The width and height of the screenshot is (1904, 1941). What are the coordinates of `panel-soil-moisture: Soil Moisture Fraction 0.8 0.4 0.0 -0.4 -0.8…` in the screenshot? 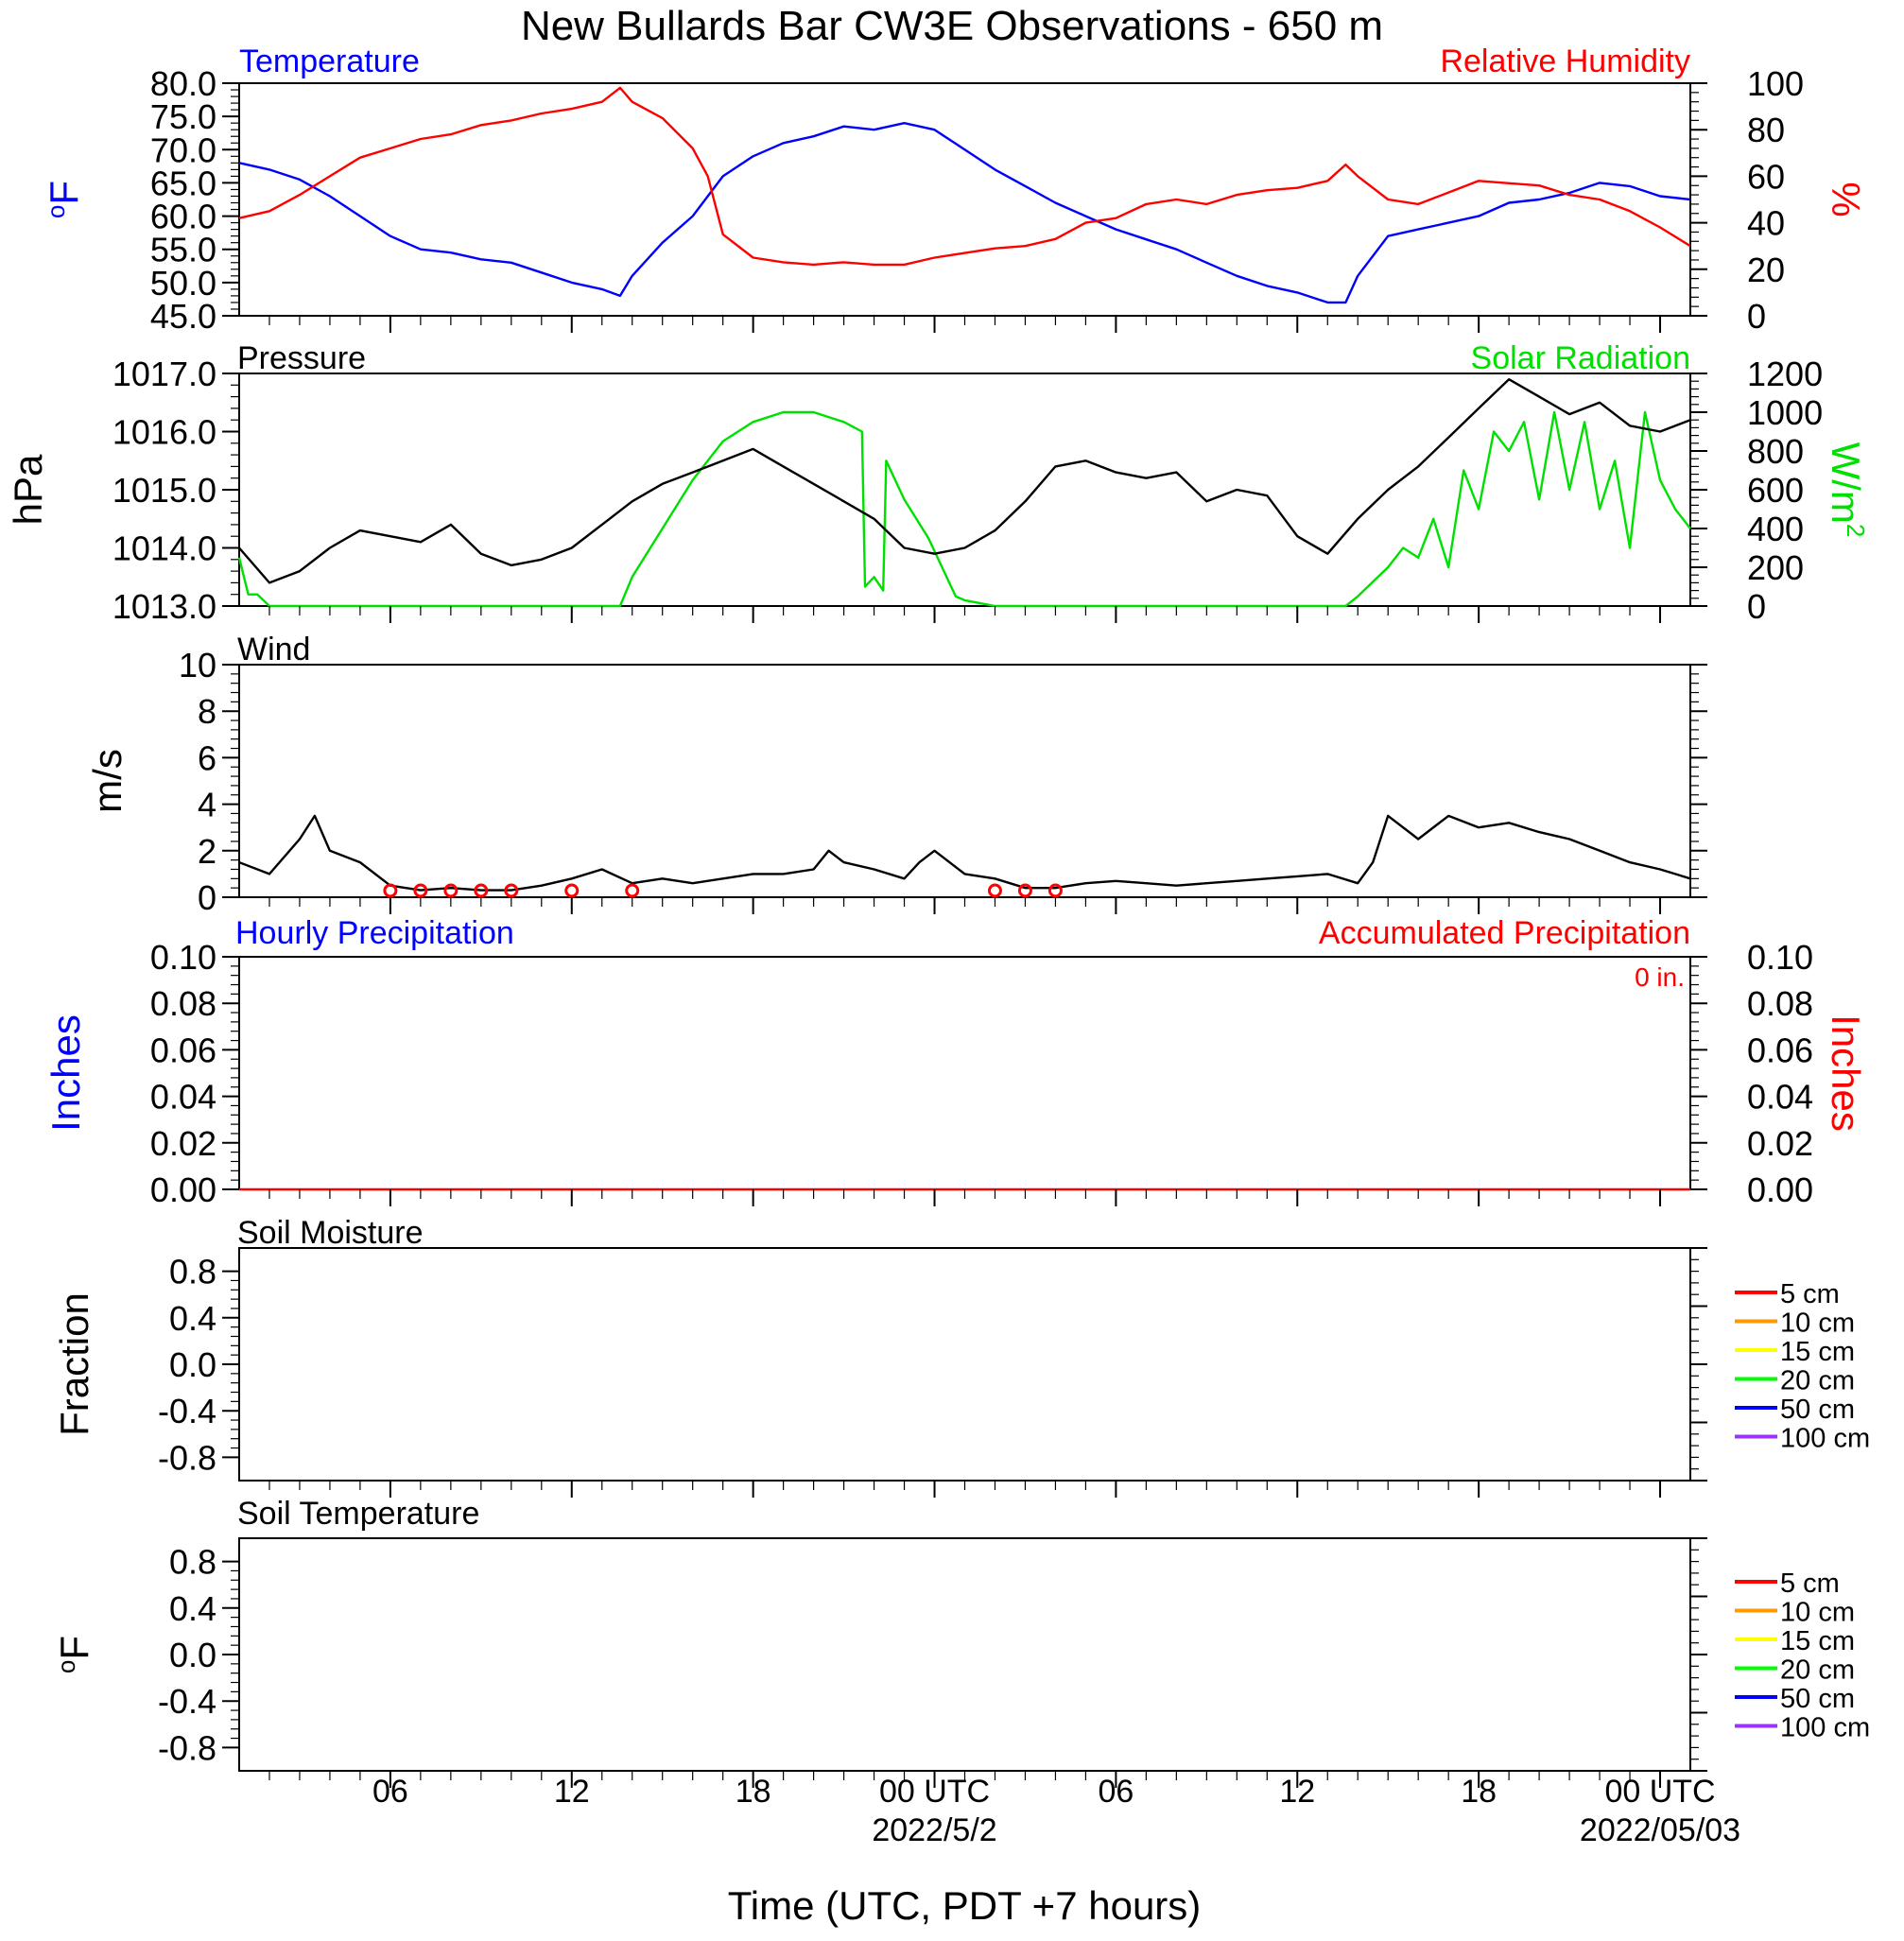 It's located at (961, 1349).